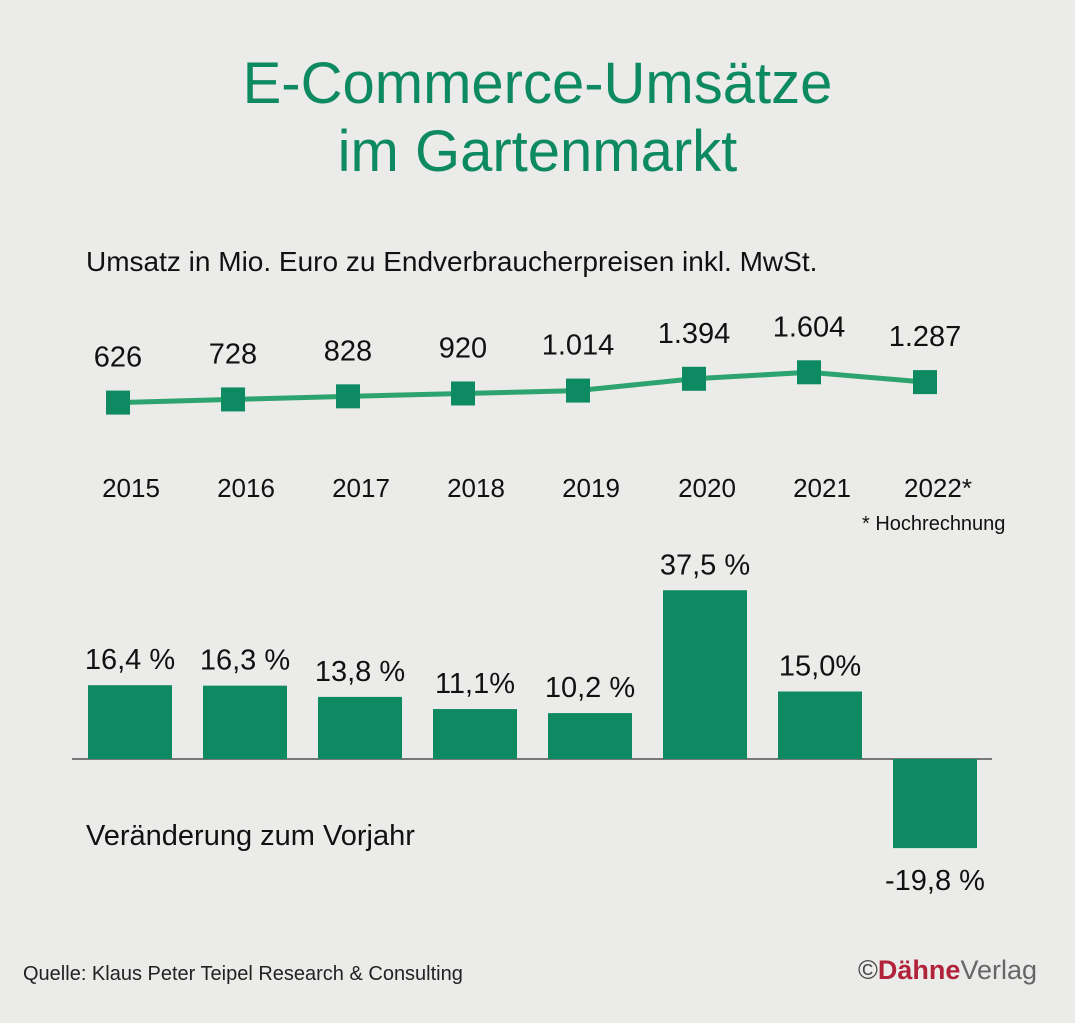 This screenshot has height=1023, width=1075. What do you see at coordinates (591, 488) in the screenshot?
I see `year-label-4: 2019` at bounding box center [591, 488].